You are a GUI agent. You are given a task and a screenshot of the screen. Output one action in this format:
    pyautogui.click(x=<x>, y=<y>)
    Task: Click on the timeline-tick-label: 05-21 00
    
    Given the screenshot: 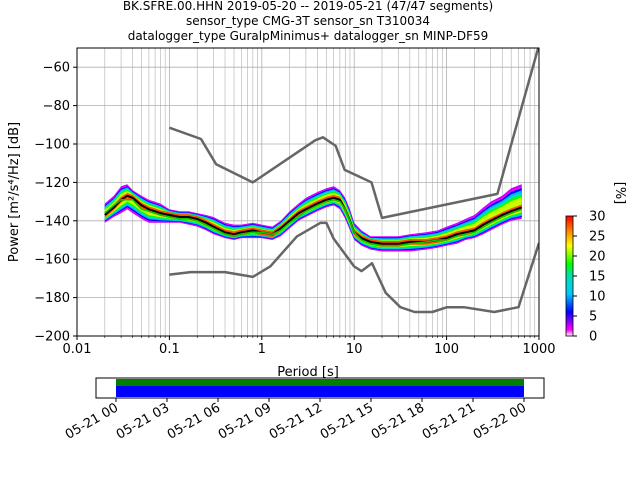 What is the action you would take?
    pyautogui.click(x=92, y=421)
    